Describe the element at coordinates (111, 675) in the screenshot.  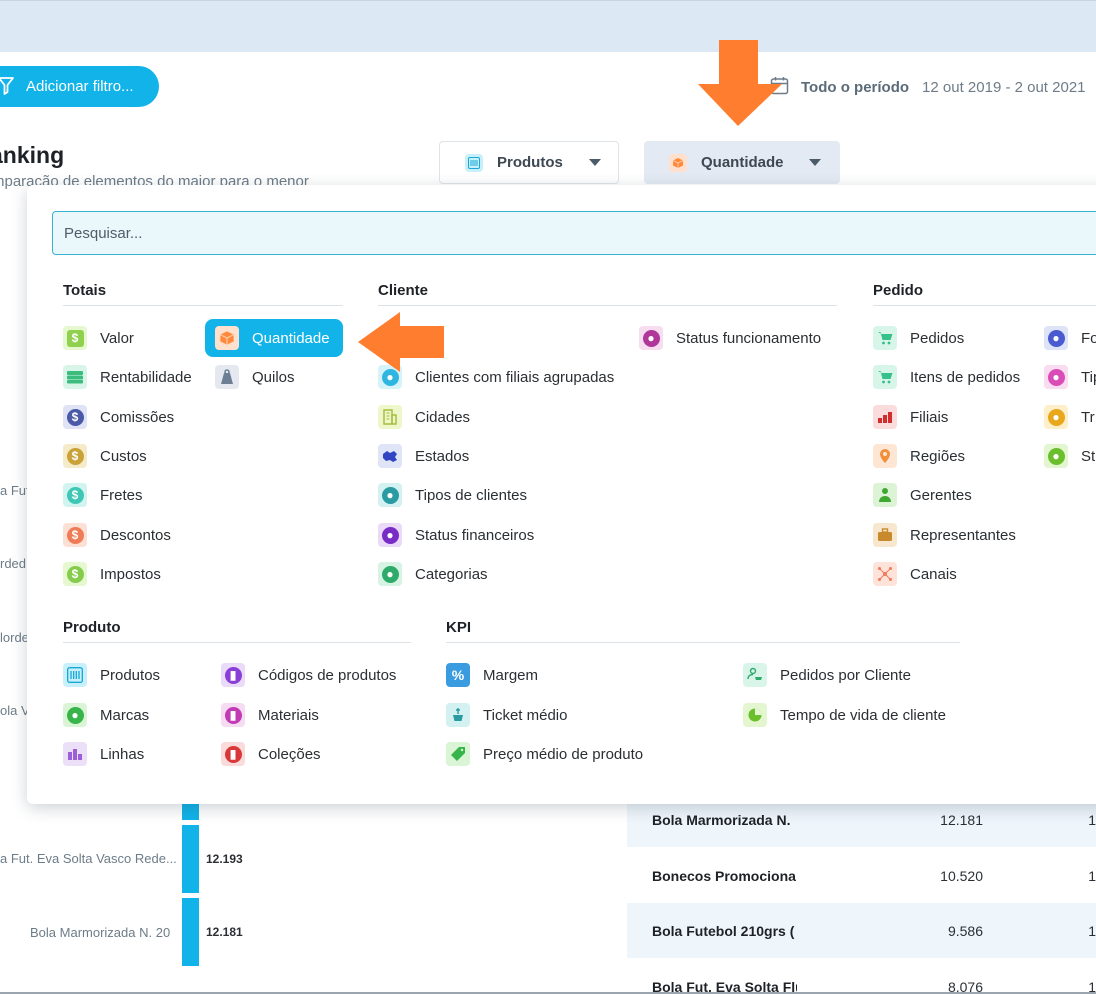
I see `menu-item-produtos: Produtos` at that location.